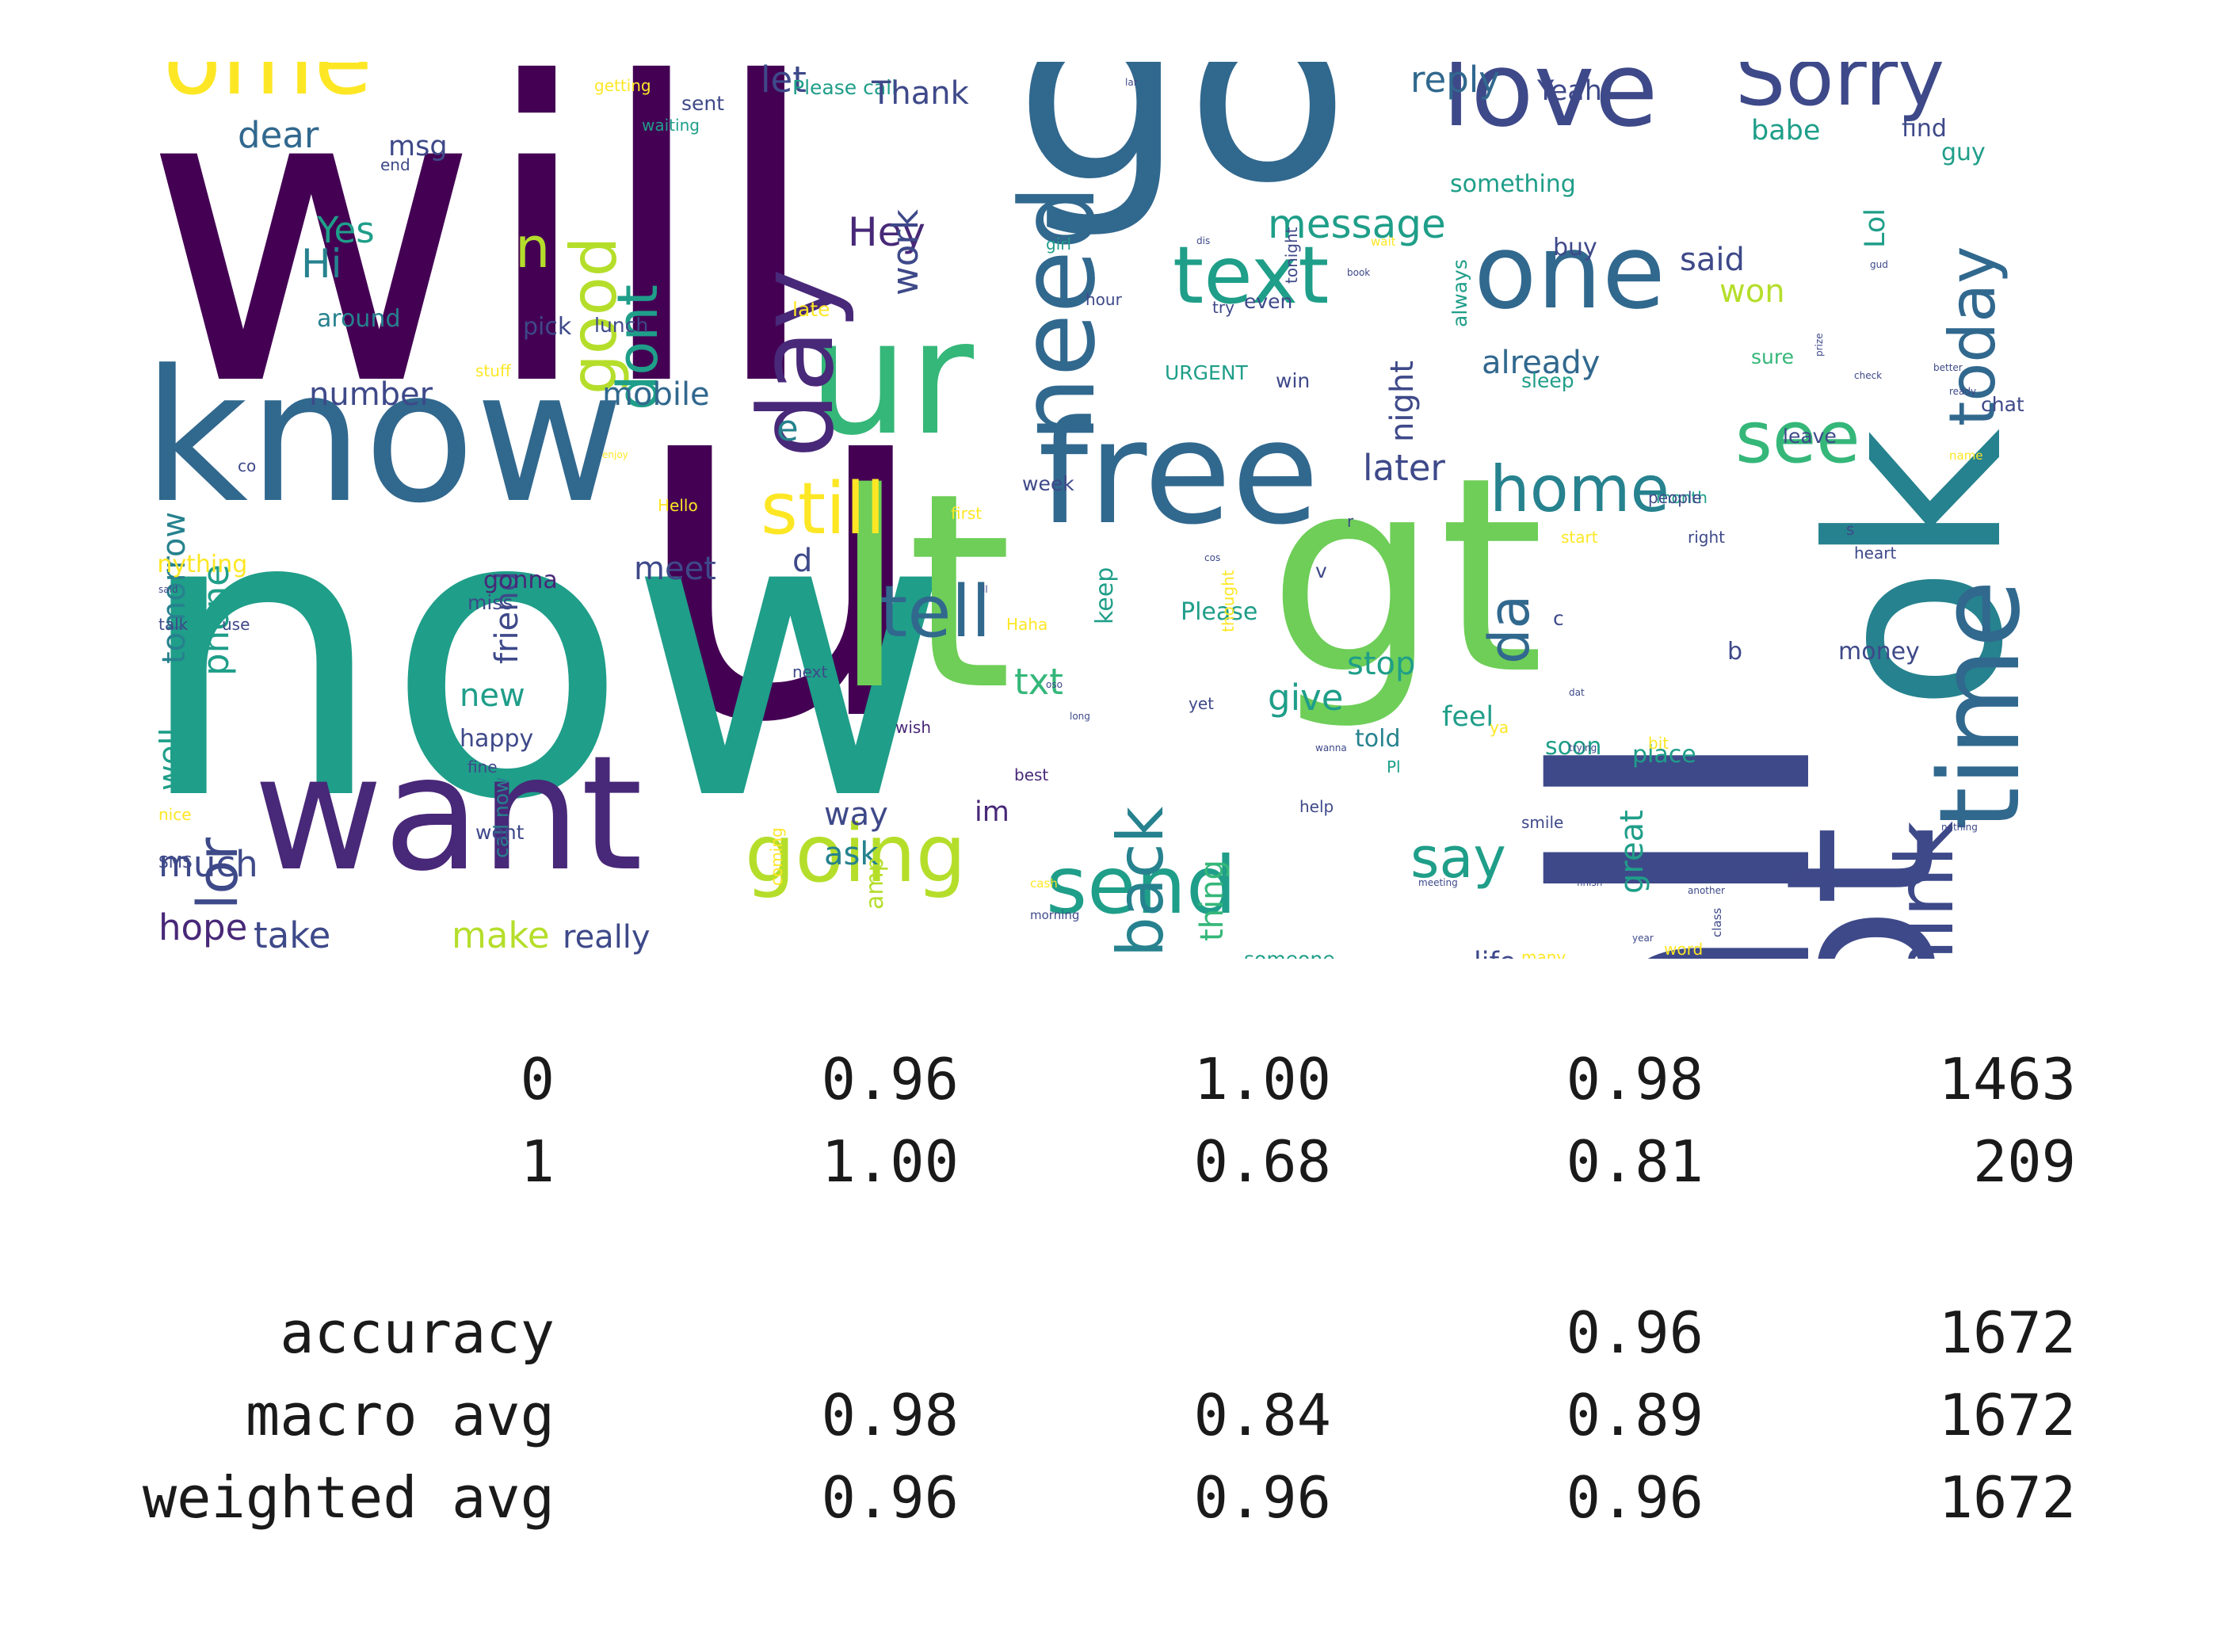 This screenshot has height=1652, width=2217. What do you see at coordinates (1558, 618) in the screenshot?
I see `word-cloud-word: c` at bounding box center [1558, 618].